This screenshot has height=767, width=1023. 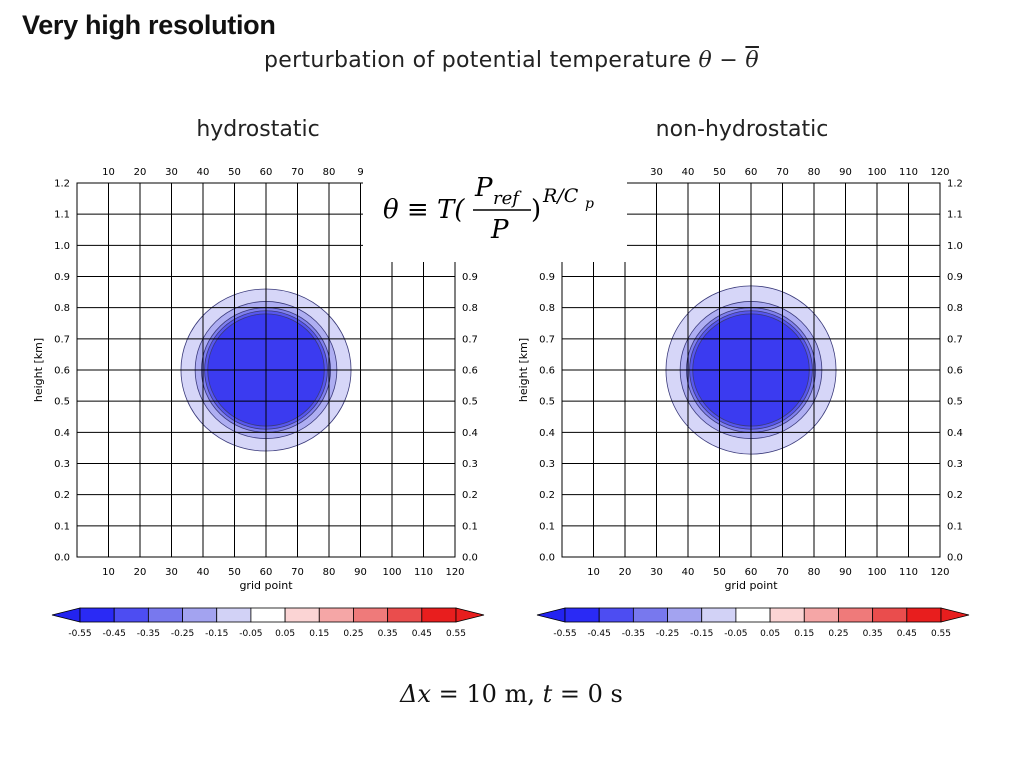 I want to click on colorbar-tick-label: 0.05, so click(x=285, y=634).